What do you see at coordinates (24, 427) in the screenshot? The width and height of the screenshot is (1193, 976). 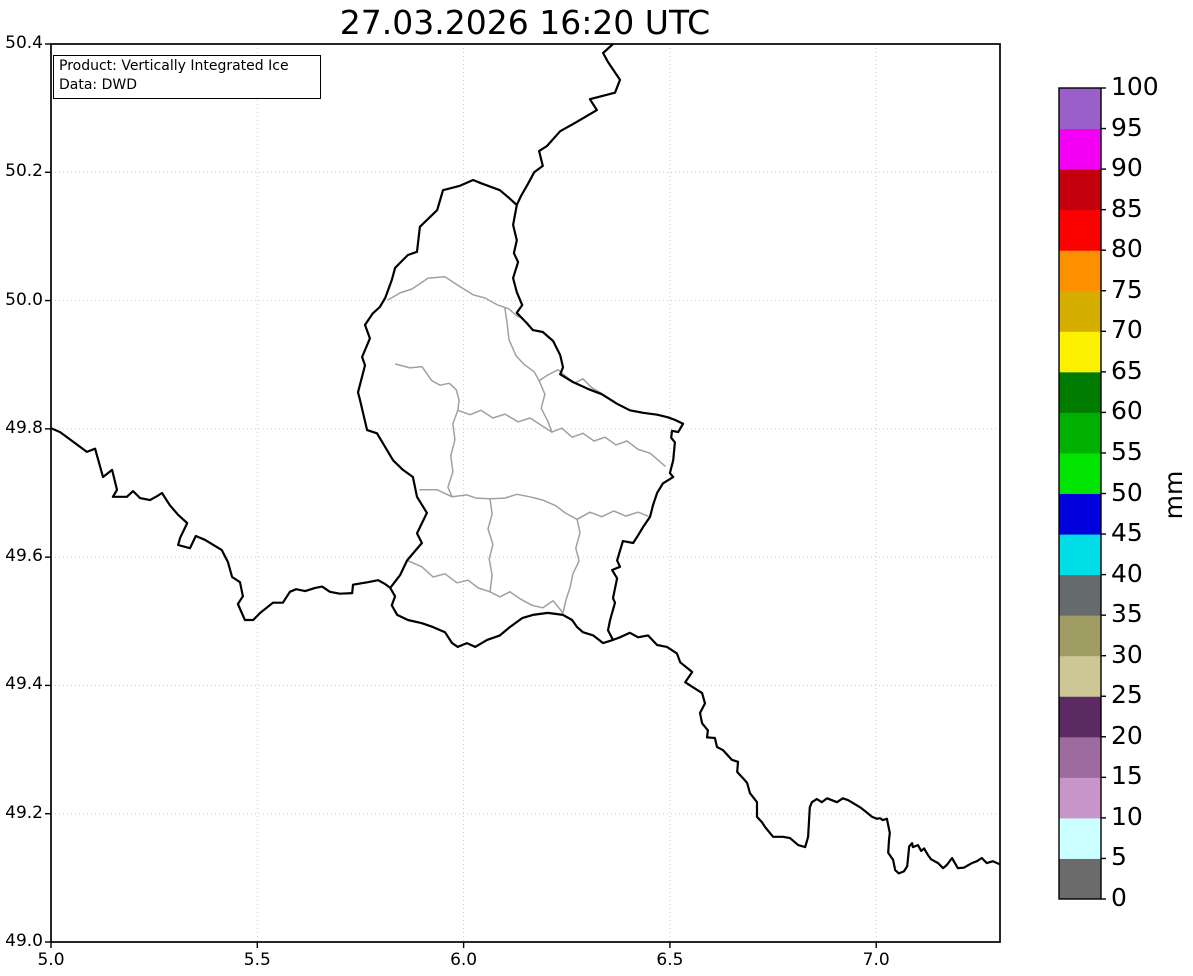 I see `y-tick-label: 49.8` at bounding box center [24, 427].